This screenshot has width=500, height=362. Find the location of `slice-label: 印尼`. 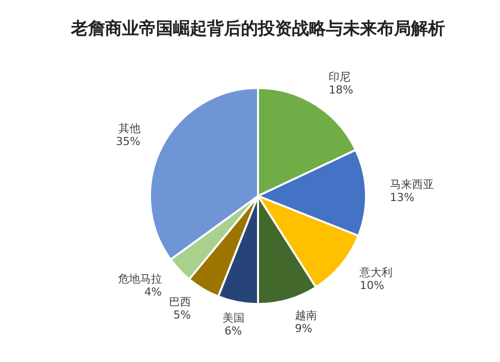

slice-label: 印尼 is located at coordinates (339, 77).